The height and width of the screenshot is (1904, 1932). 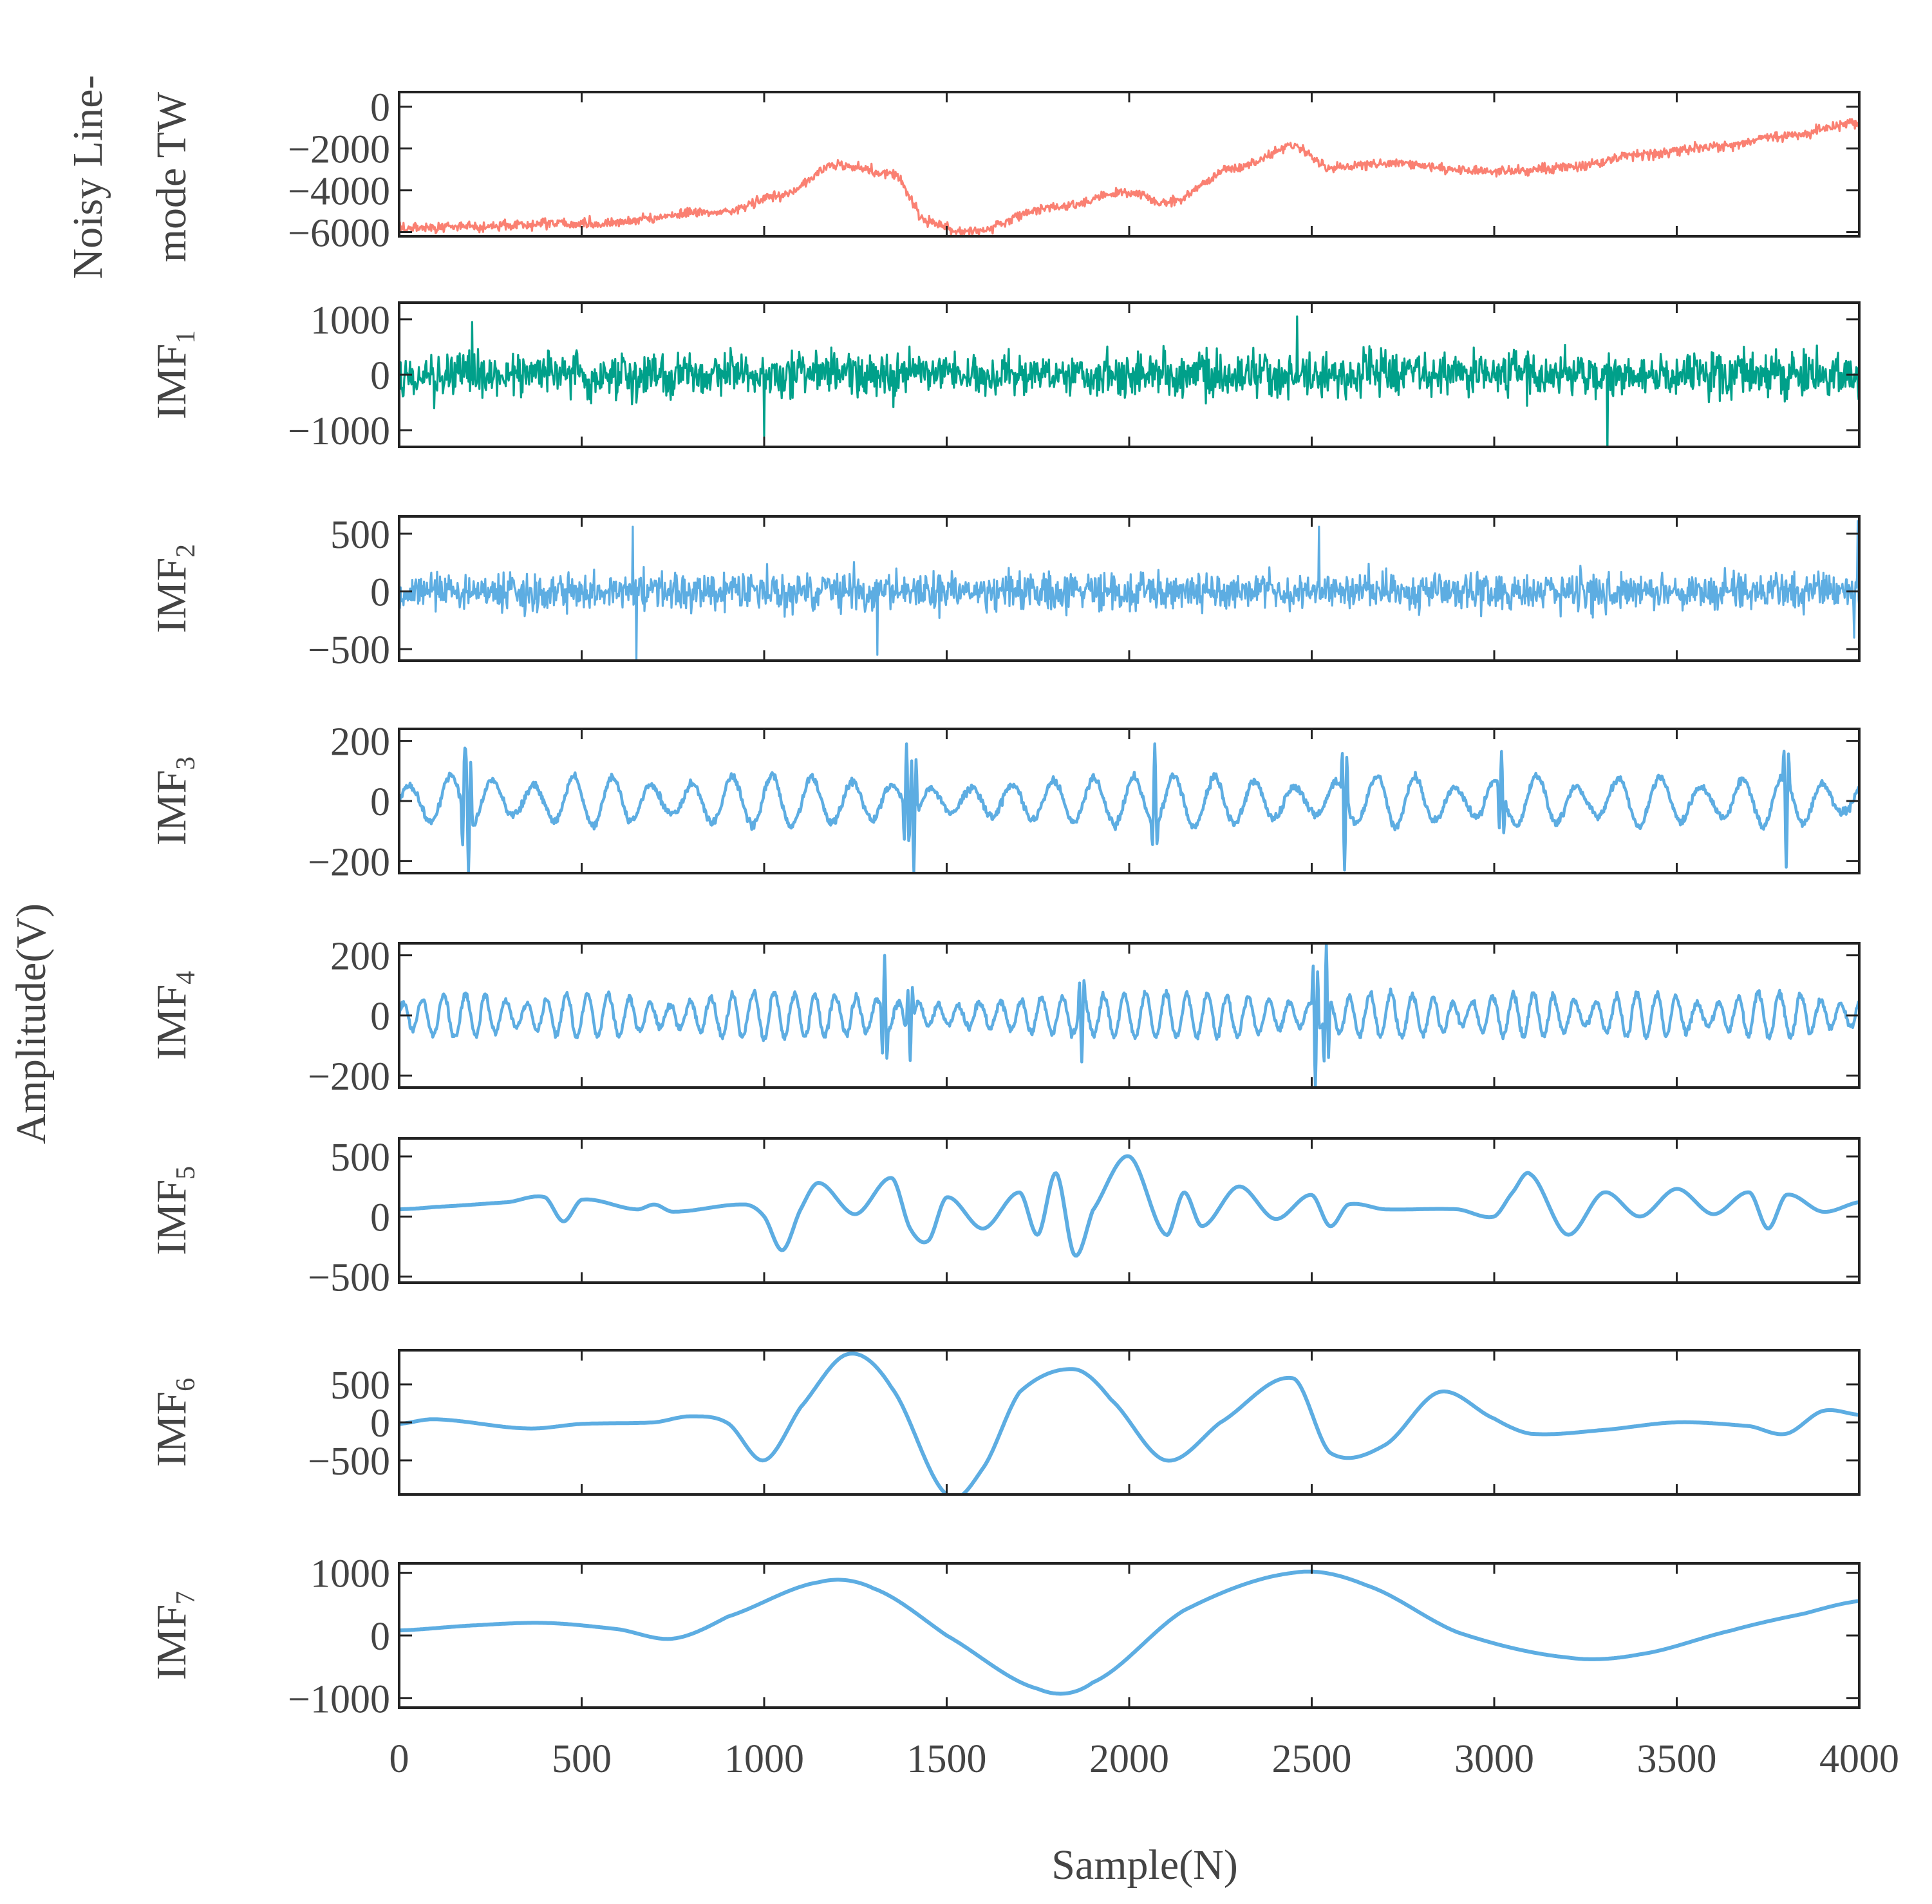 I want to click on subplot-imf2: 500 0 −500 IMF2, so click(x=1005, y=592).